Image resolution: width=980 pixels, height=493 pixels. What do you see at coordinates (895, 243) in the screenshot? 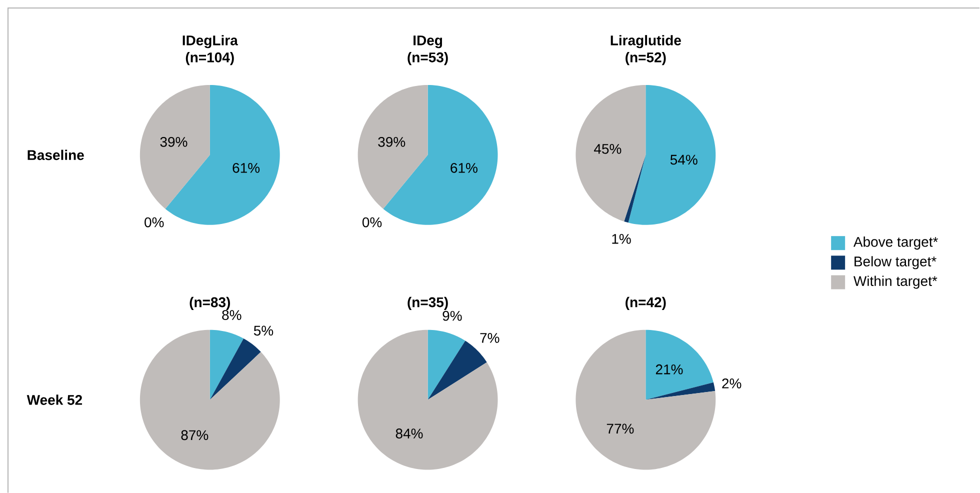
I see `legend-label: Above target*` at bounding box center [895, 243].